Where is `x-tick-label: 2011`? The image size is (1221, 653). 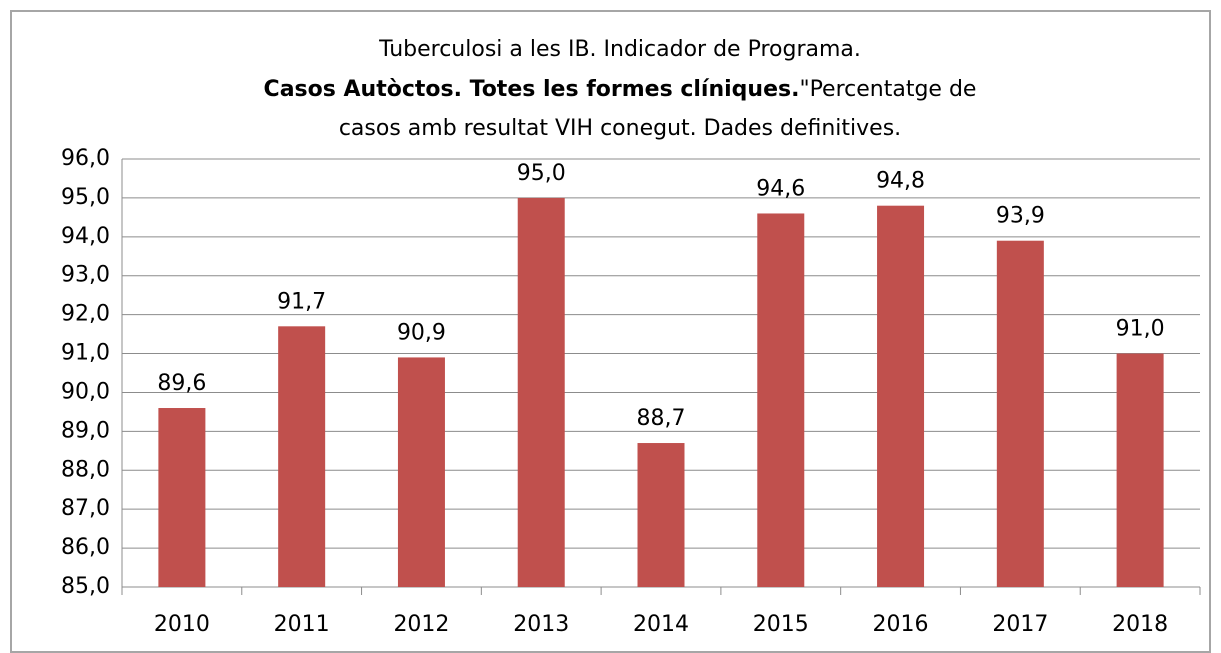 x-tick-label: 2011 is located at coordinates (302, 624).